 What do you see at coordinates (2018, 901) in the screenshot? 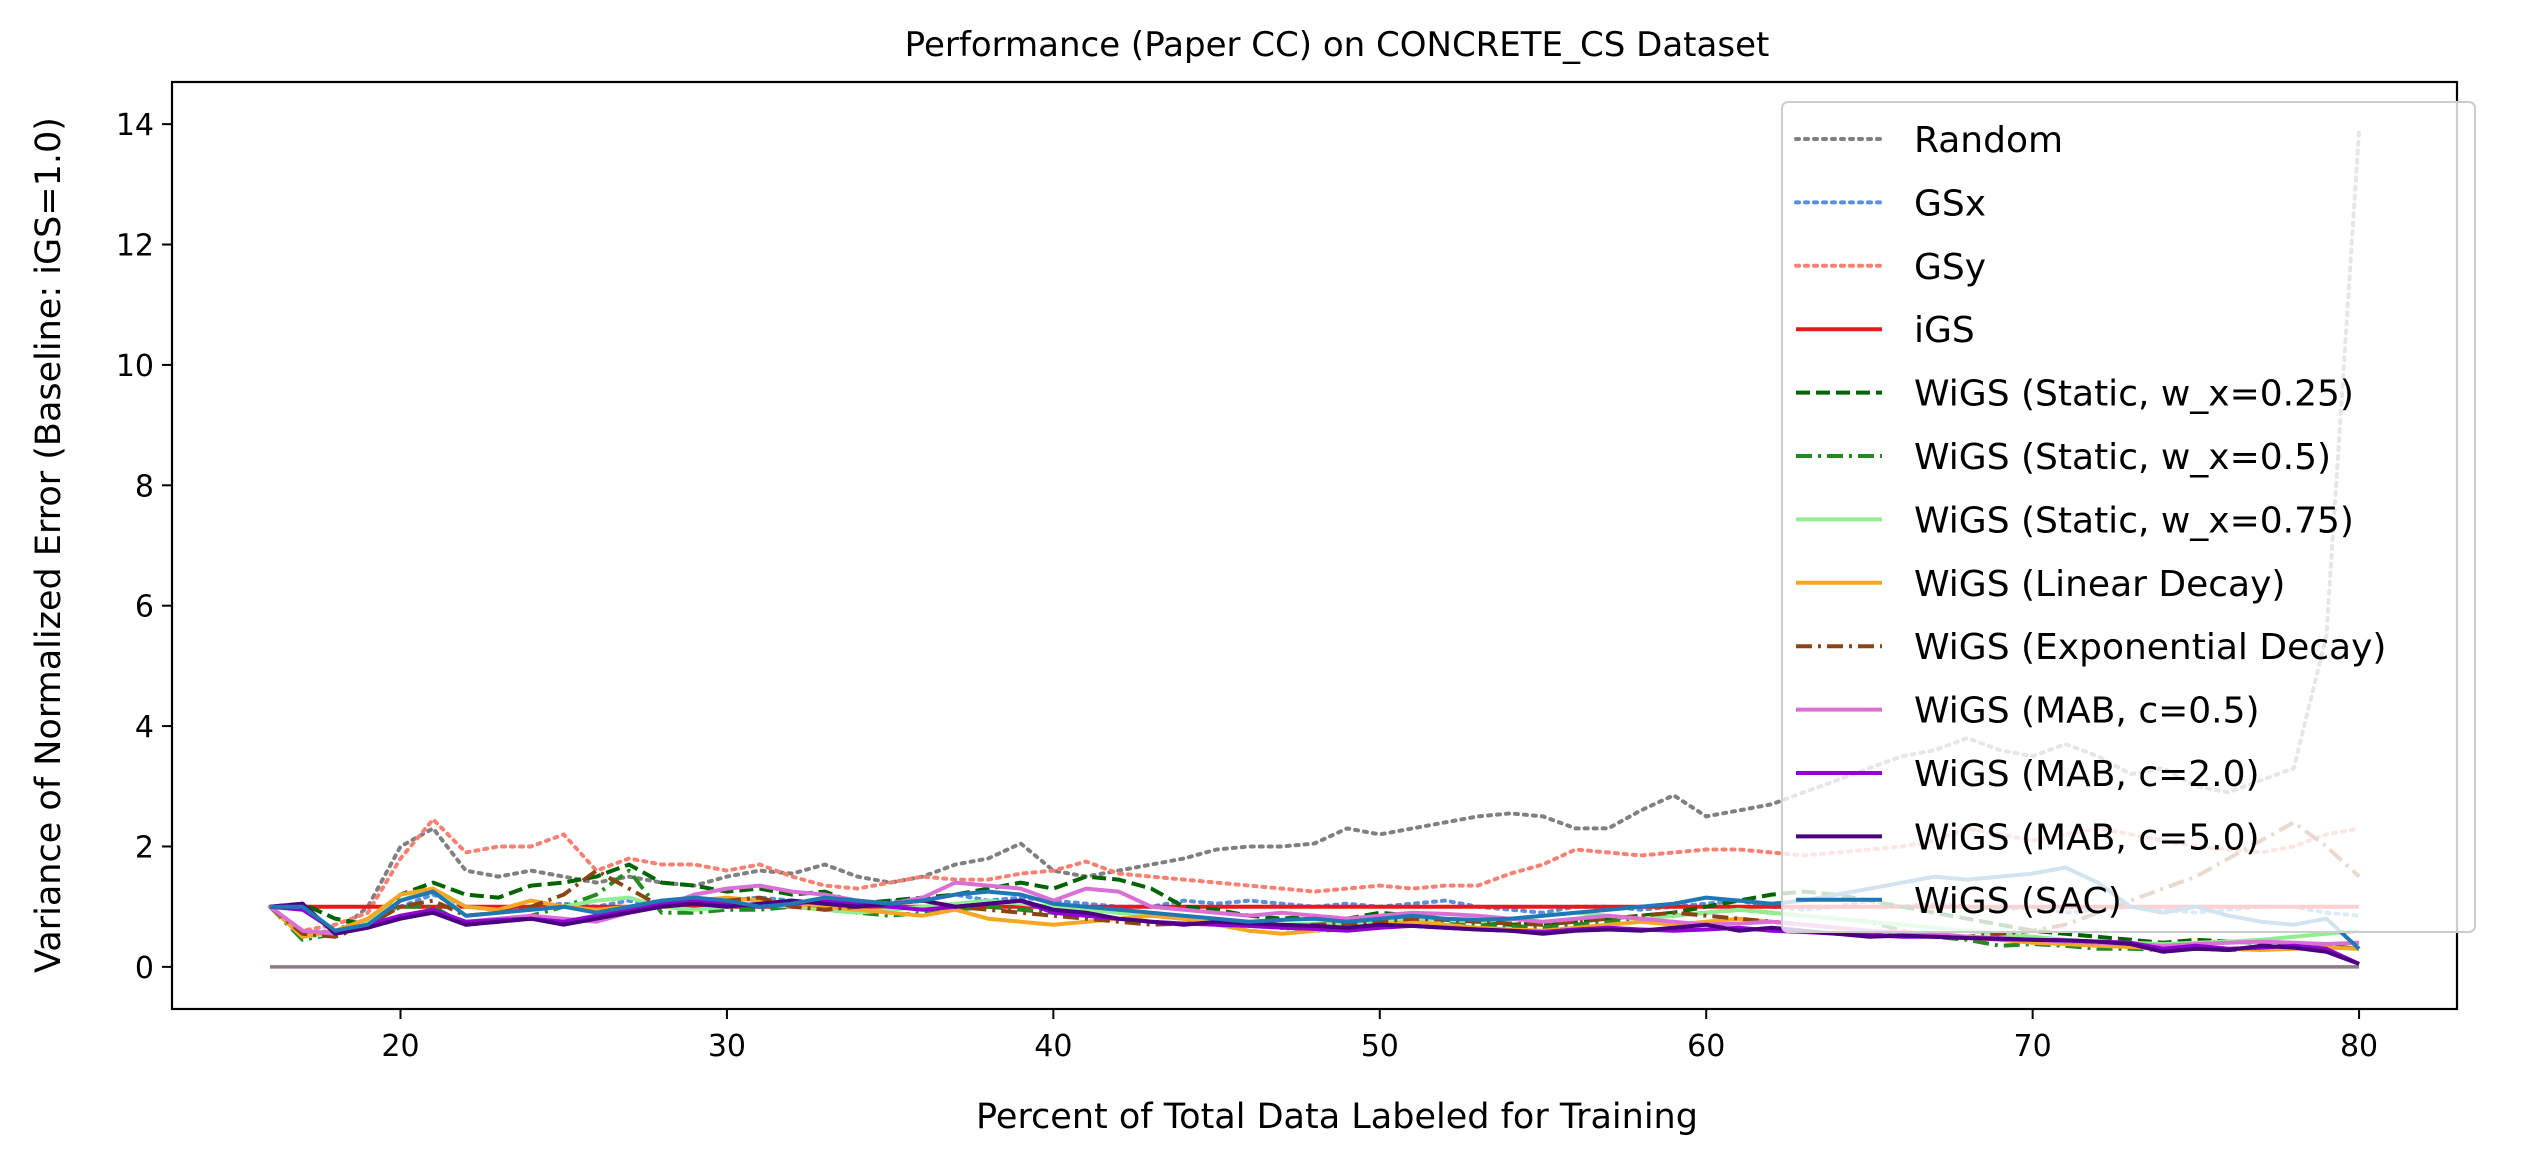
I see `legend-label-12: WiGS (SAC)` at bounding box center [2018, 901].